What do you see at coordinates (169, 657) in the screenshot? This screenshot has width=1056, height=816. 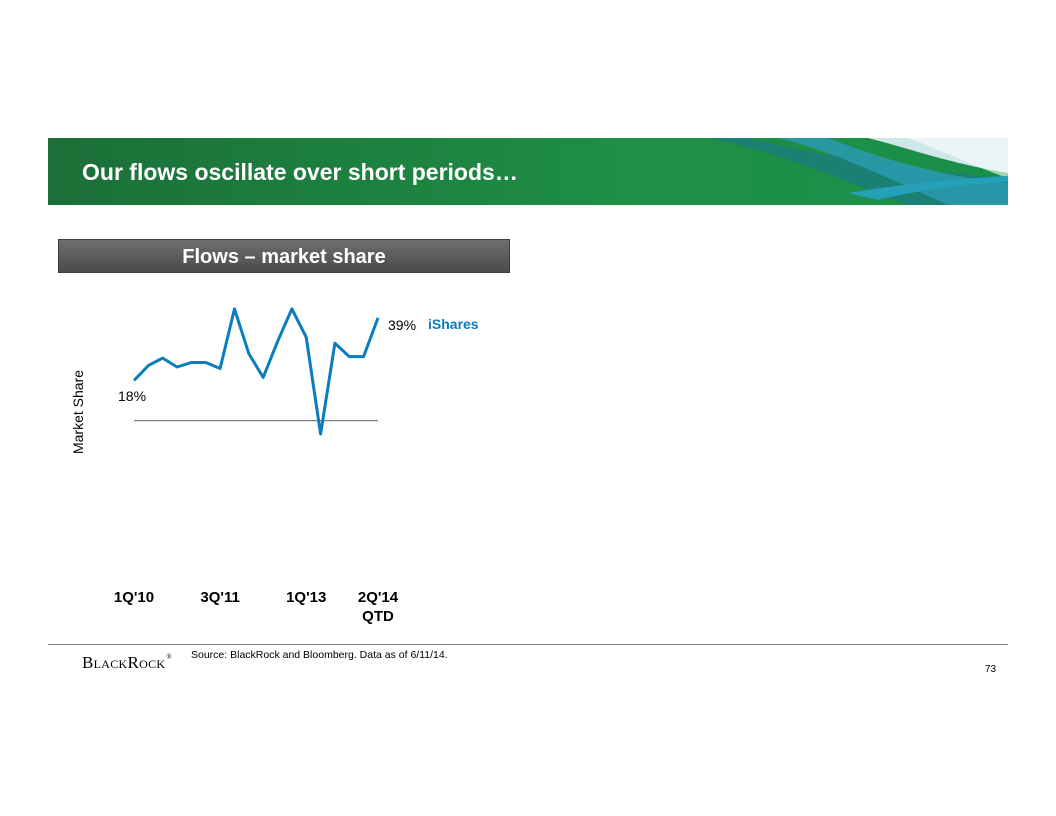 I see `logo-registered-mark: ®` at bounding box center [169, 657].